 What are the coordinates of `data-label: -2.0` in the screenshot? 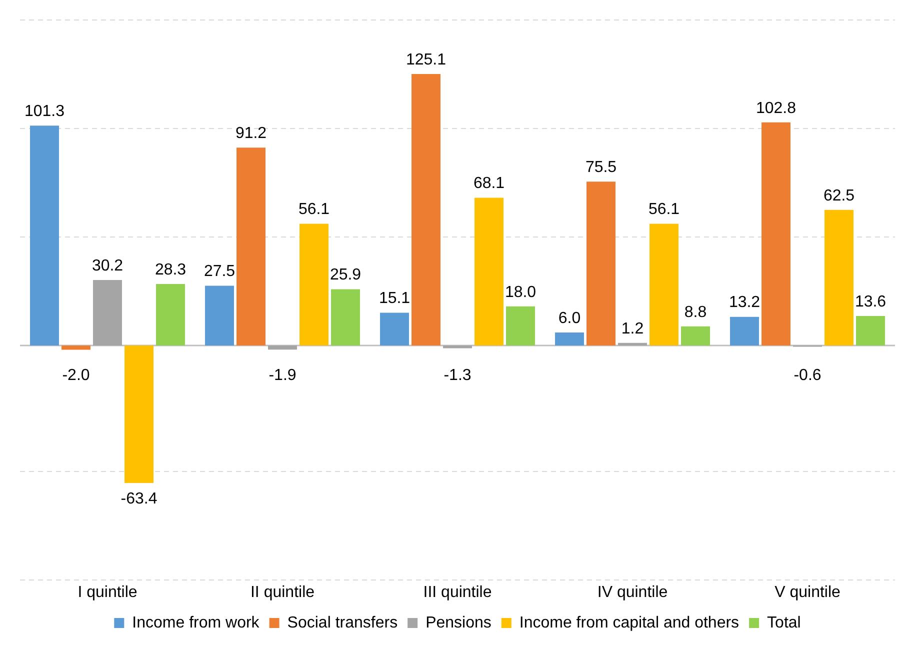 It's located at (76, 375).